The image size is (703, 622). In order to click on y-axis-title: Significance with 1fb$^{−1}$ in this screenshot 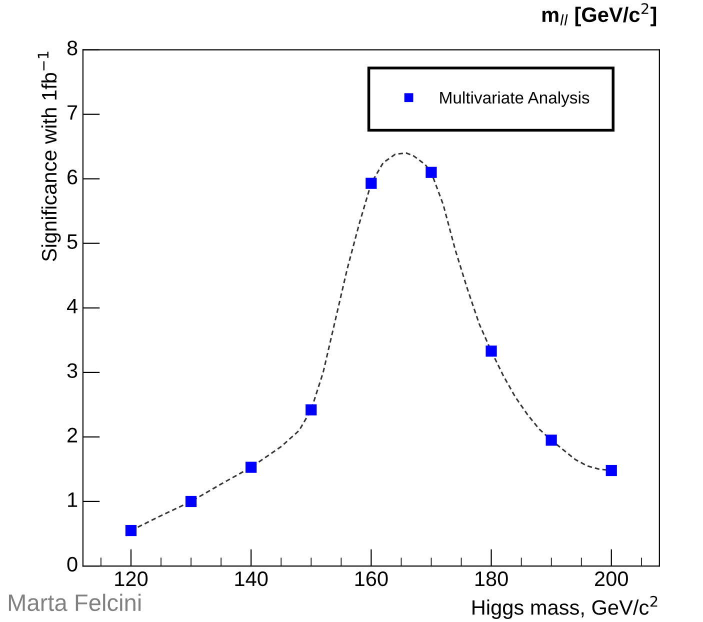, I will do `click(49, 157)`.